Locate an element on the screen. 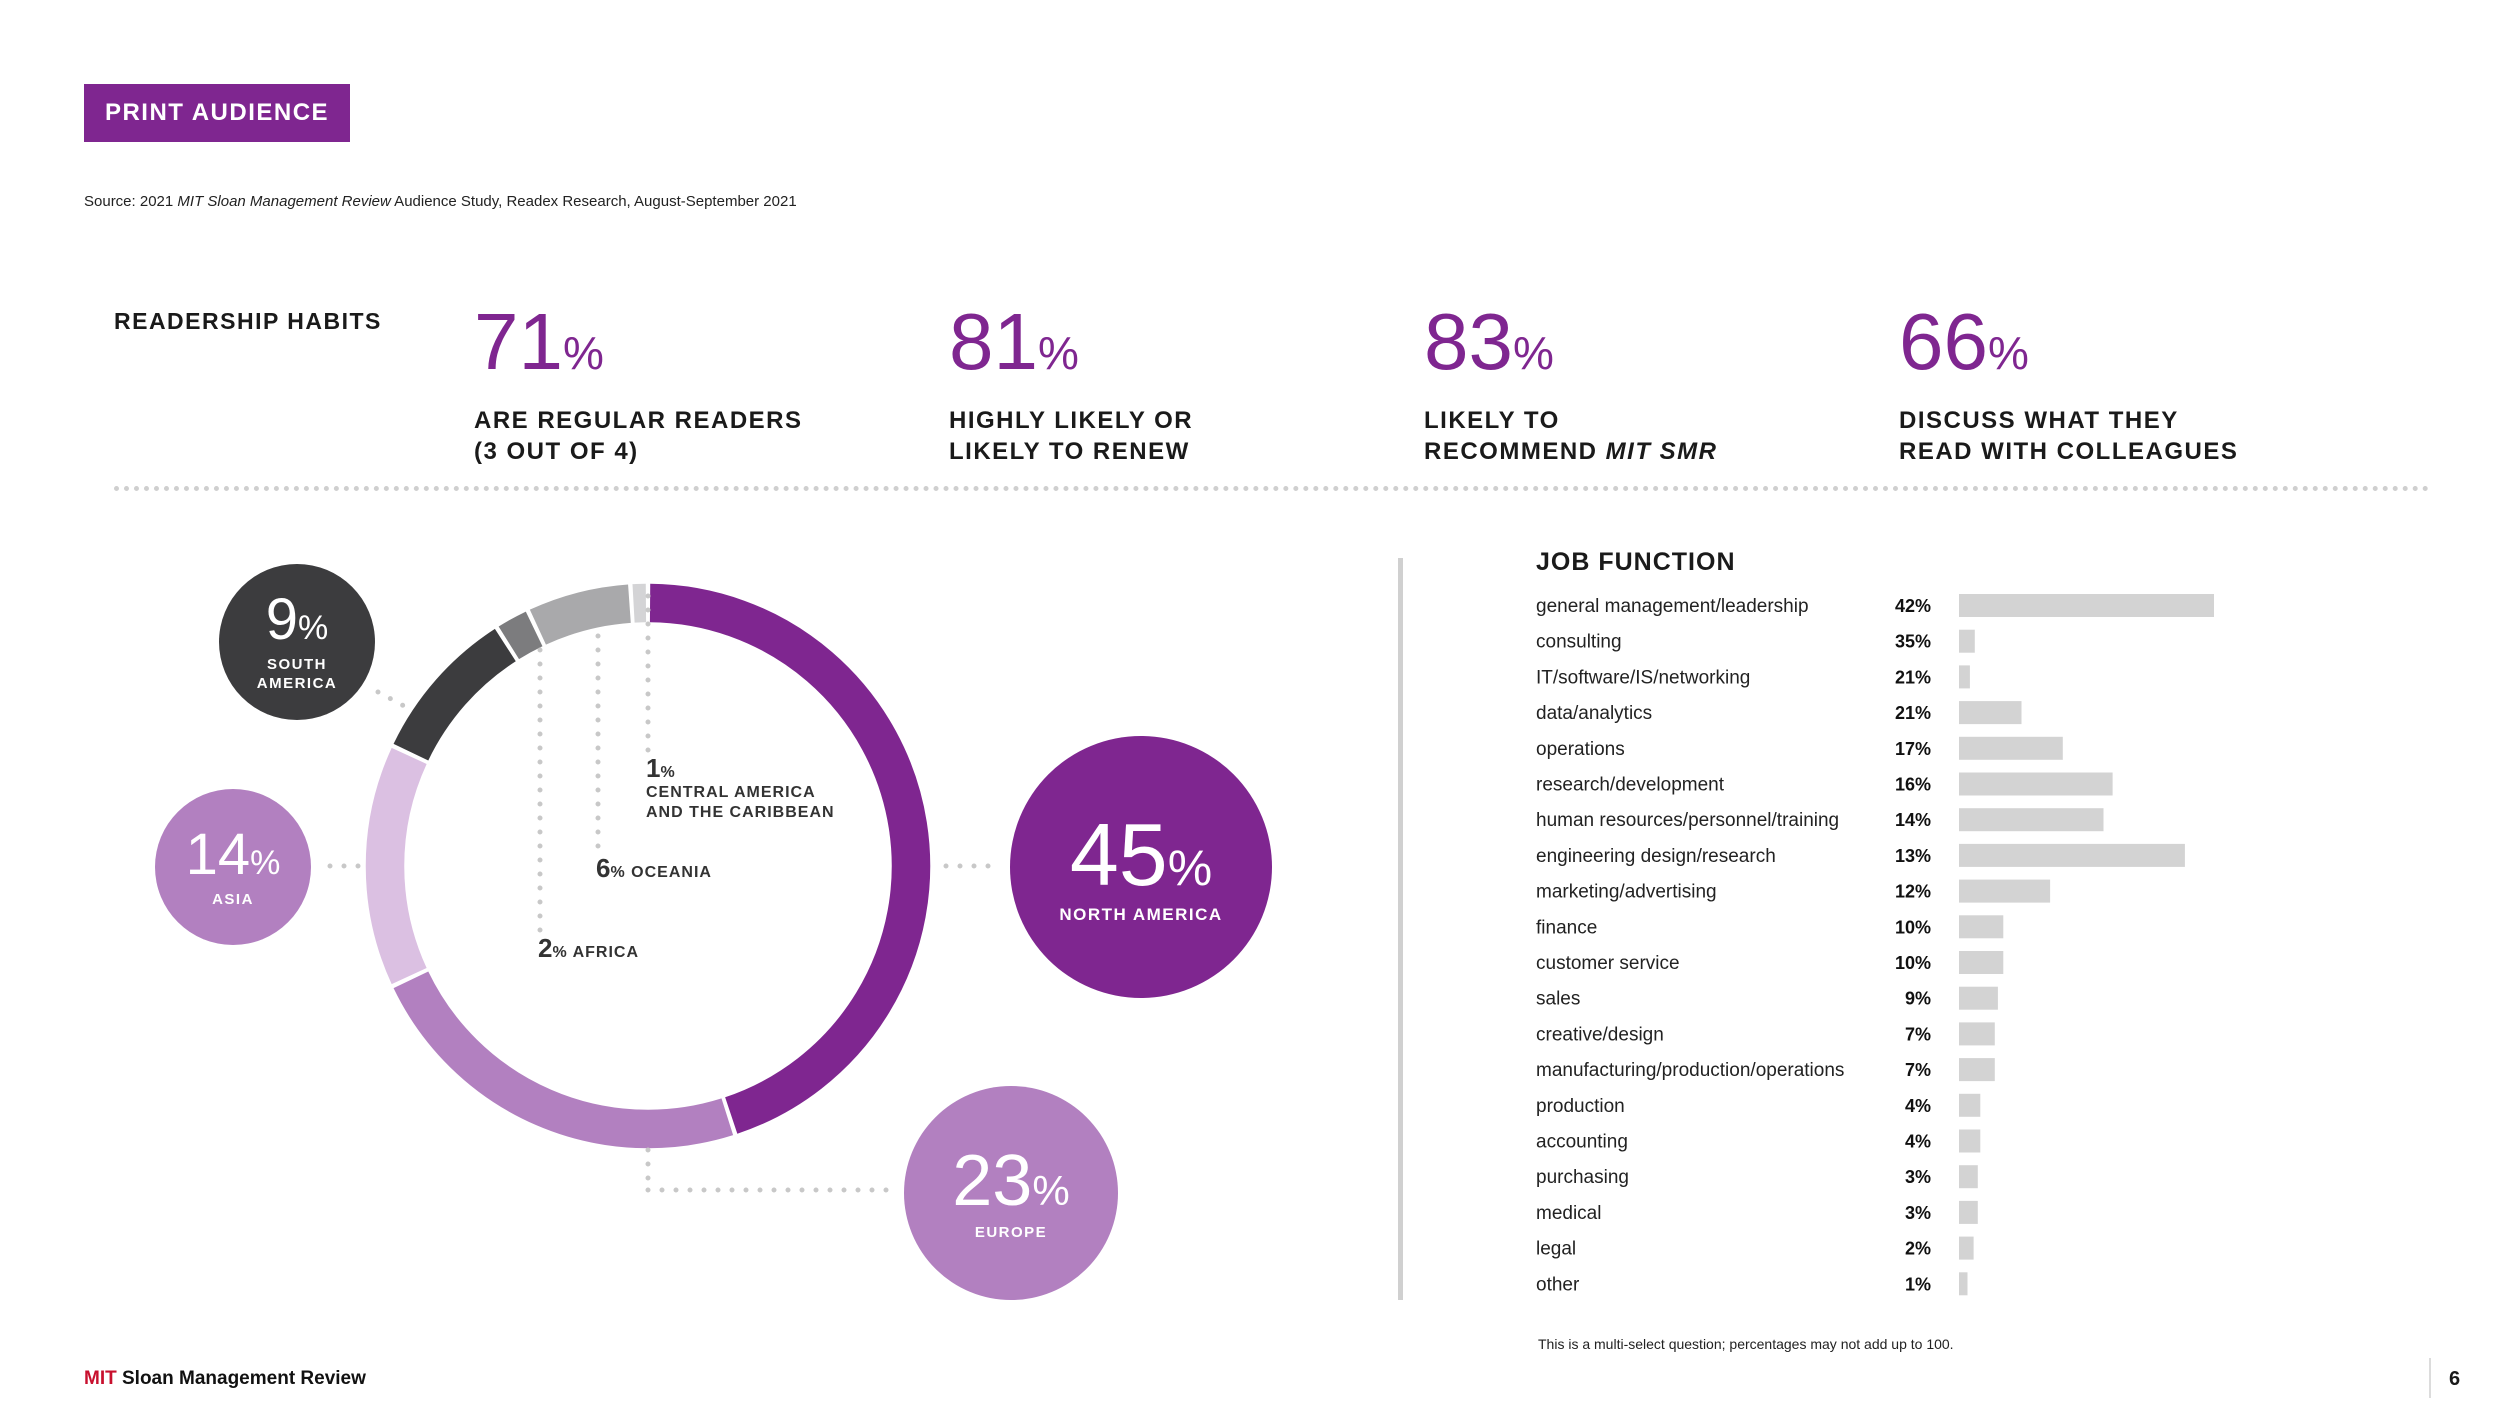 This screenshot has width=2500, height=1417. job-function-label: production is located at coordinates (1580, 1106).